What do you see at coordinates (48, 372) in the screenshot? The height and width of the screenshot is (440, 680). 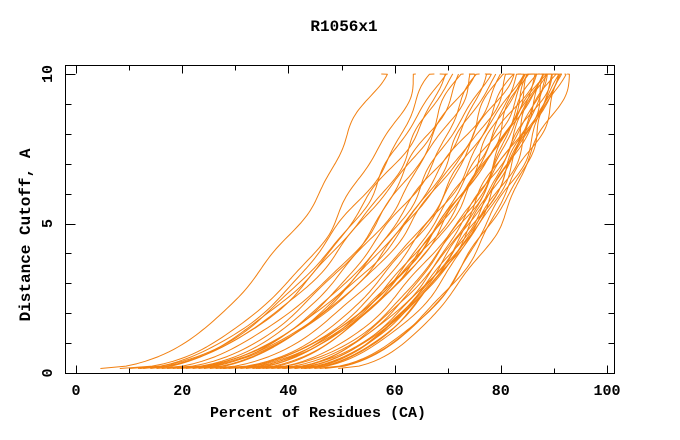 I see `y-tick-label: 0` at bounding box center [48, 372].